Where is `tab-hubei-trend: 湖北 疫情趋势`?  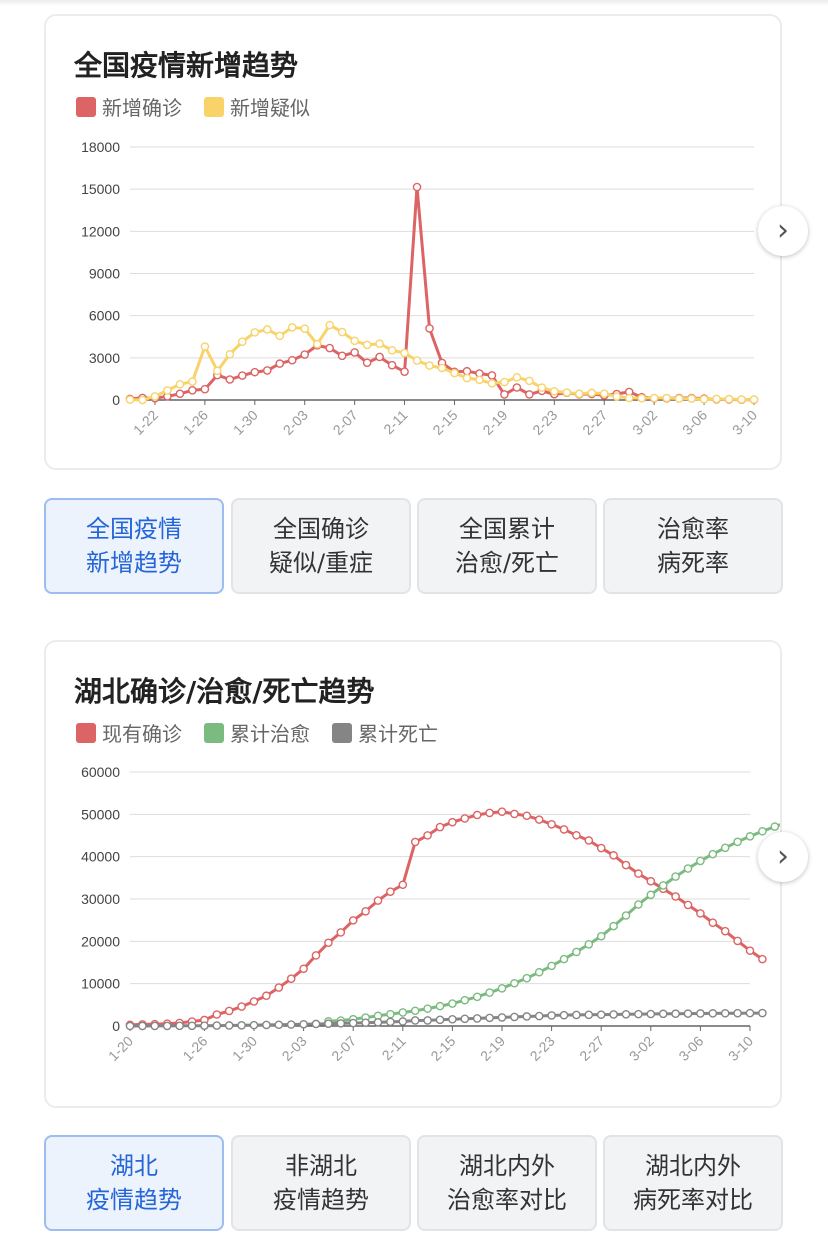
tab-hubei-trend: 湖北 疫情趋势 is located at coordinates (134, 1183).